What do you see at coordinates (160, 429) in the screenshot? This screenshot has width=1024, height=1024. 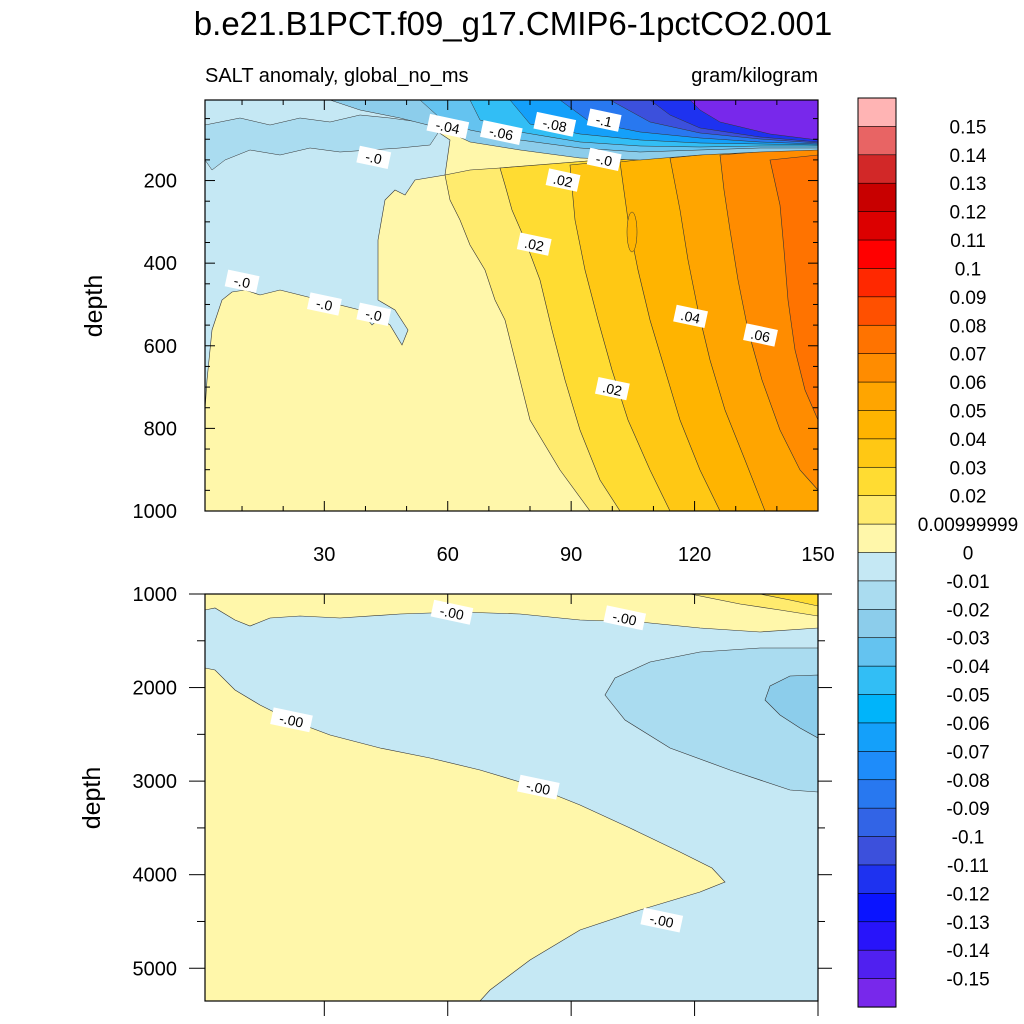 I see `upper-y-tick-label: 800` at bounding box center [160, 429].